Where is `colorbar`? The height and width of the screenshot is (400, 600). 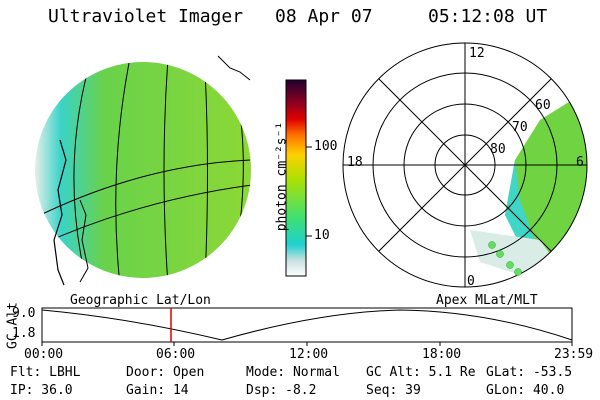 colorbar is located at coordinates (298, 178).